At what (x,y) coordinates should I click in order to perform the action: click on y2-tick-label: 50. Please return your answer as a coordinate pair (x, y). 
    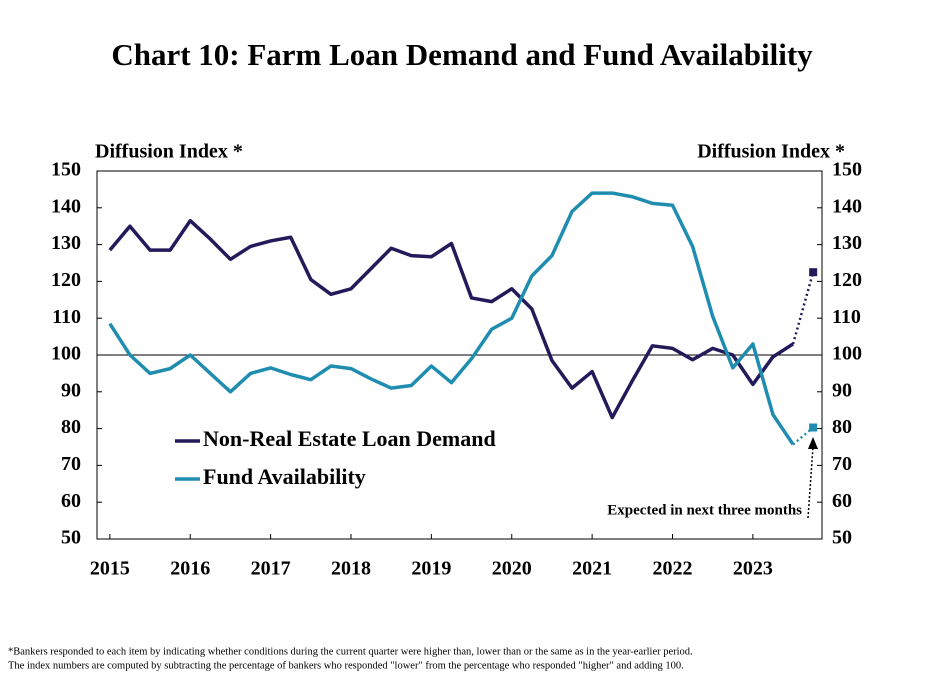
    Looking at the image, I should click on (842, 538).